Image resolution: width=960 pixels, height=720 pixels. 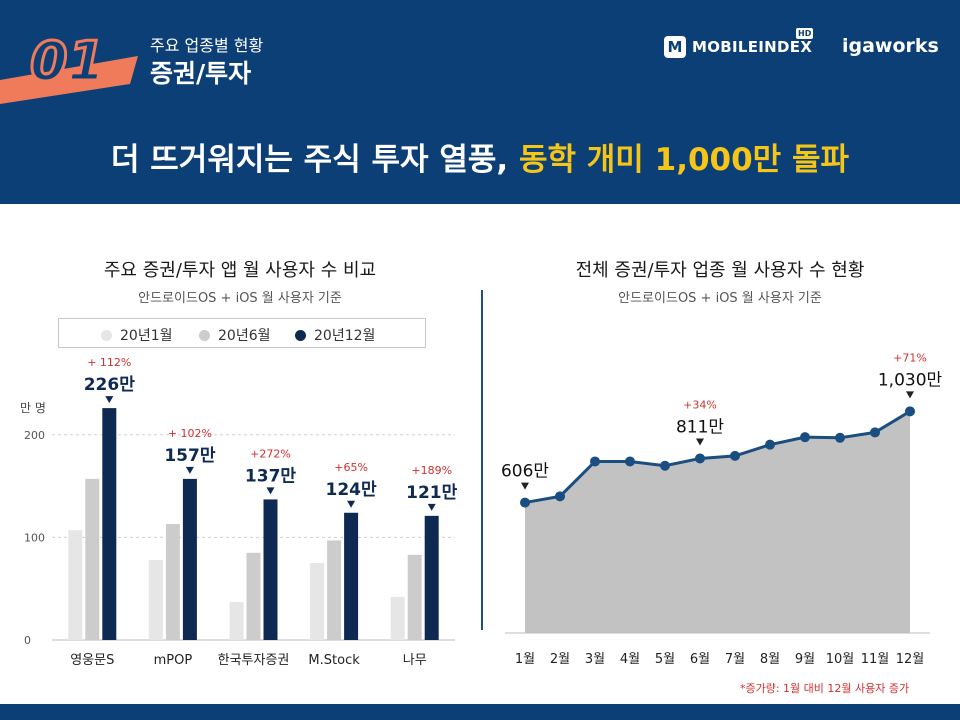 I want to click on x-category-label: 나무, so click(x=415, y=660).